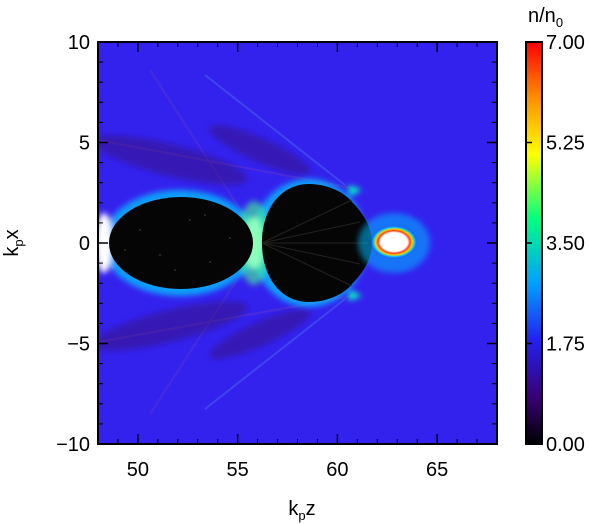 Image resolution: width=590 pixels, height=524 pixels. I want to click on colorbar-tick-label: 5.25, so click(565, 144).